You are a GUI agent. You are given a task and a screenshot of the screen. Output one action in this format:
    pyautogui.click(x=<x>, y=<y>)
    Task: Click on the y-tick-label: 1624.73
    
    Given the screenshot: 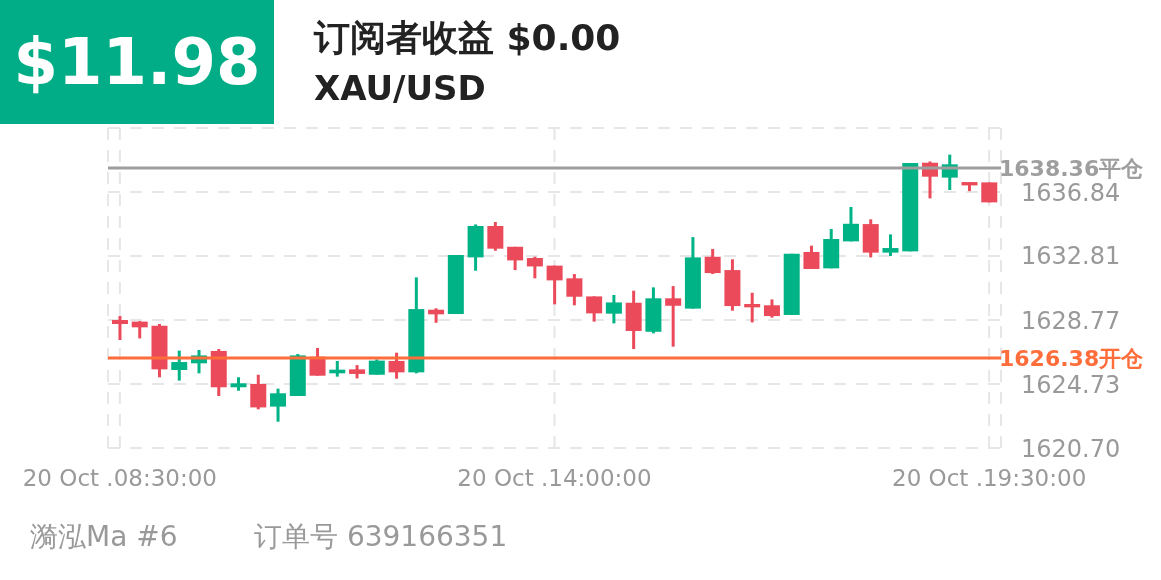 What is the action you would take?
    pyautogui.click(x=1071, y=384)
    